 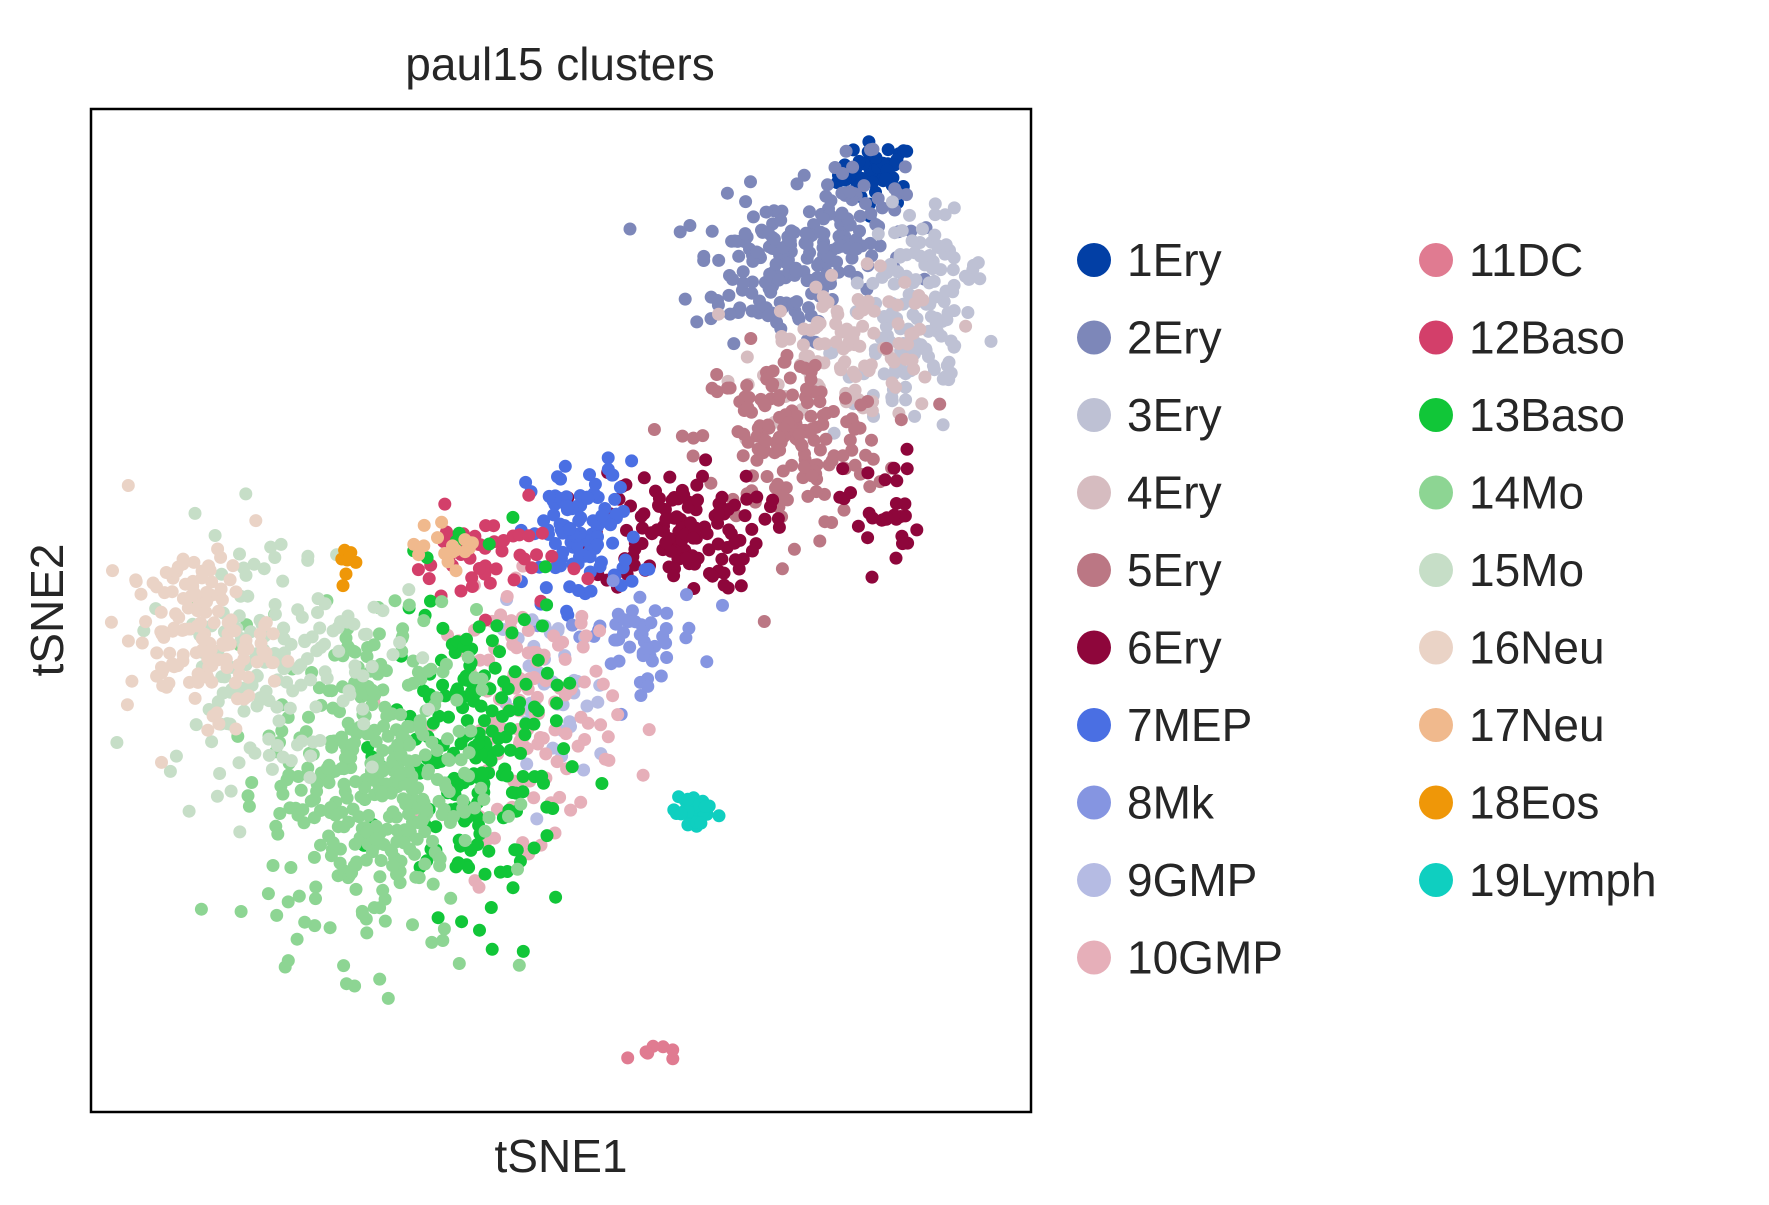 What do you see at coordinates (1174, 493) in the screenshot?
I see `legend-label: 4Ery` at bounding box center [1174, 493].